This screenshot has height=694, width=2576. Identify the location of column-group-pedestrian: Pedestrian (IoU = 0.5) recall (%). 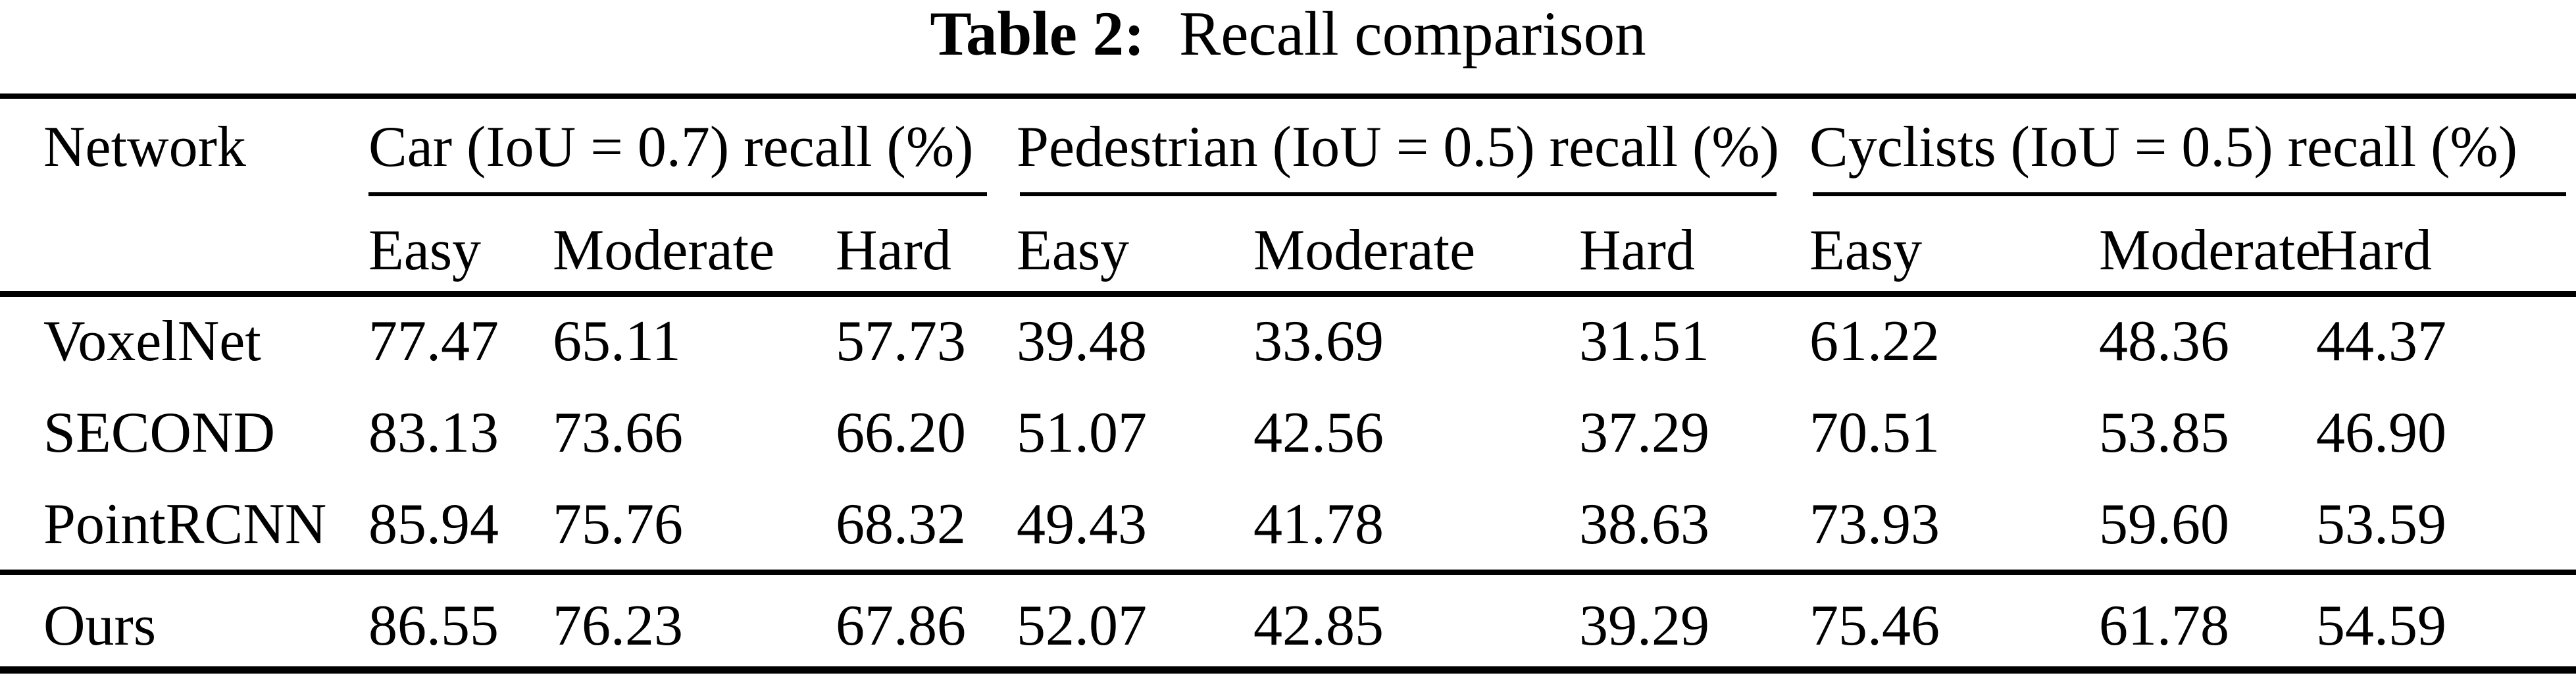
(1413, 146).